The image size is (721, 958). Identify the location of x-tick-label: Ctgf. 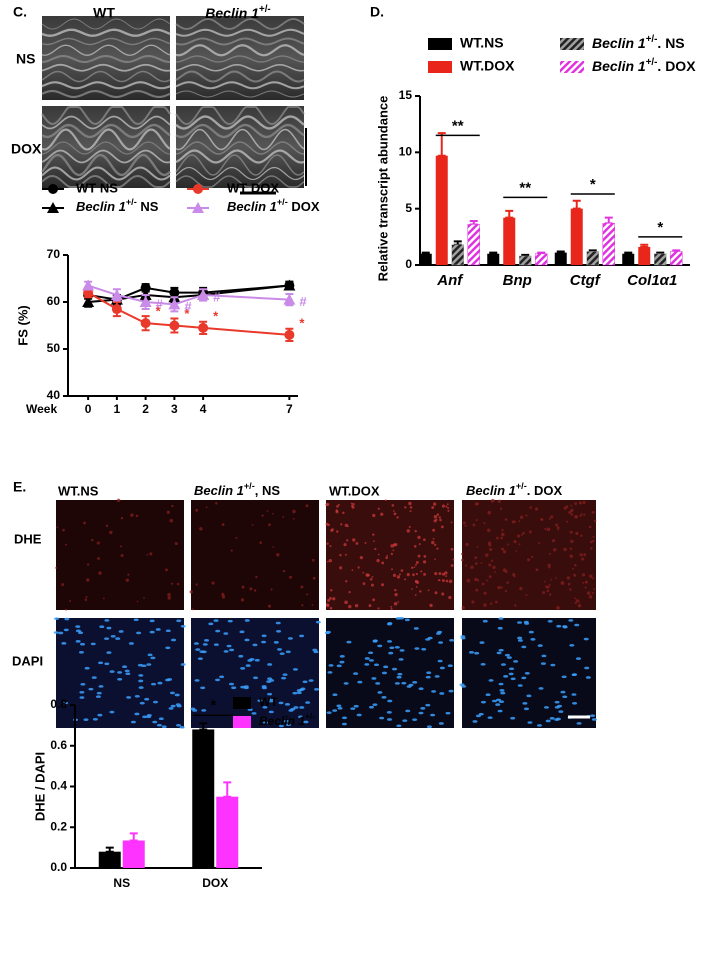
(586, 280).